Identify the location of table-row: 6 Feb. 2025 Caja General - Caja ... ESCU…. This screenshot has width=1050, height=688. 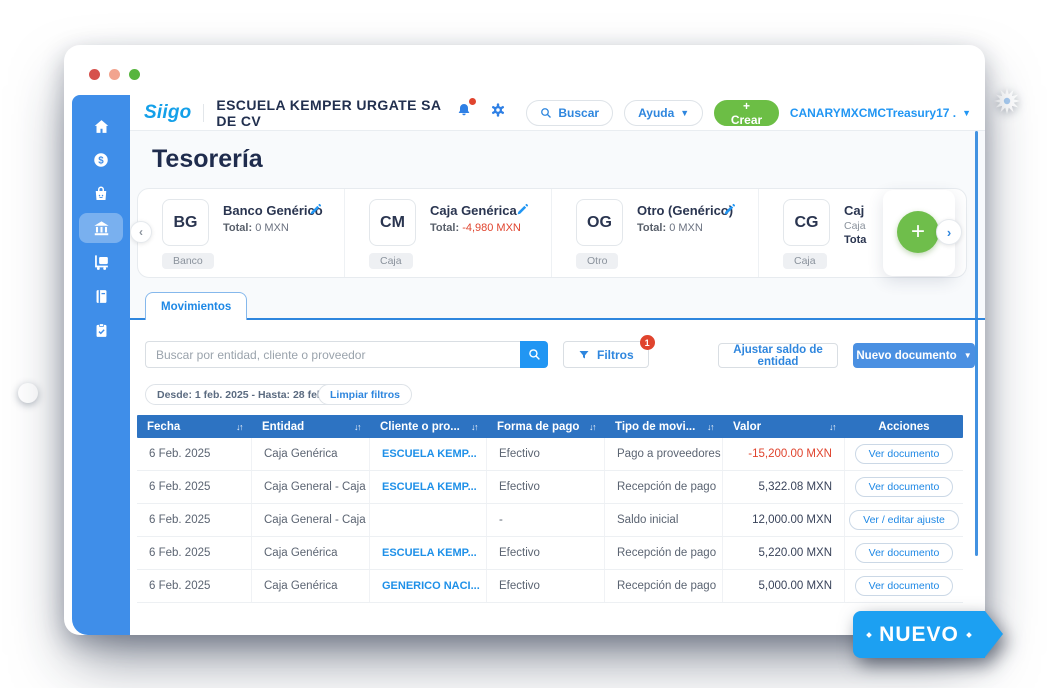
(550, 487).